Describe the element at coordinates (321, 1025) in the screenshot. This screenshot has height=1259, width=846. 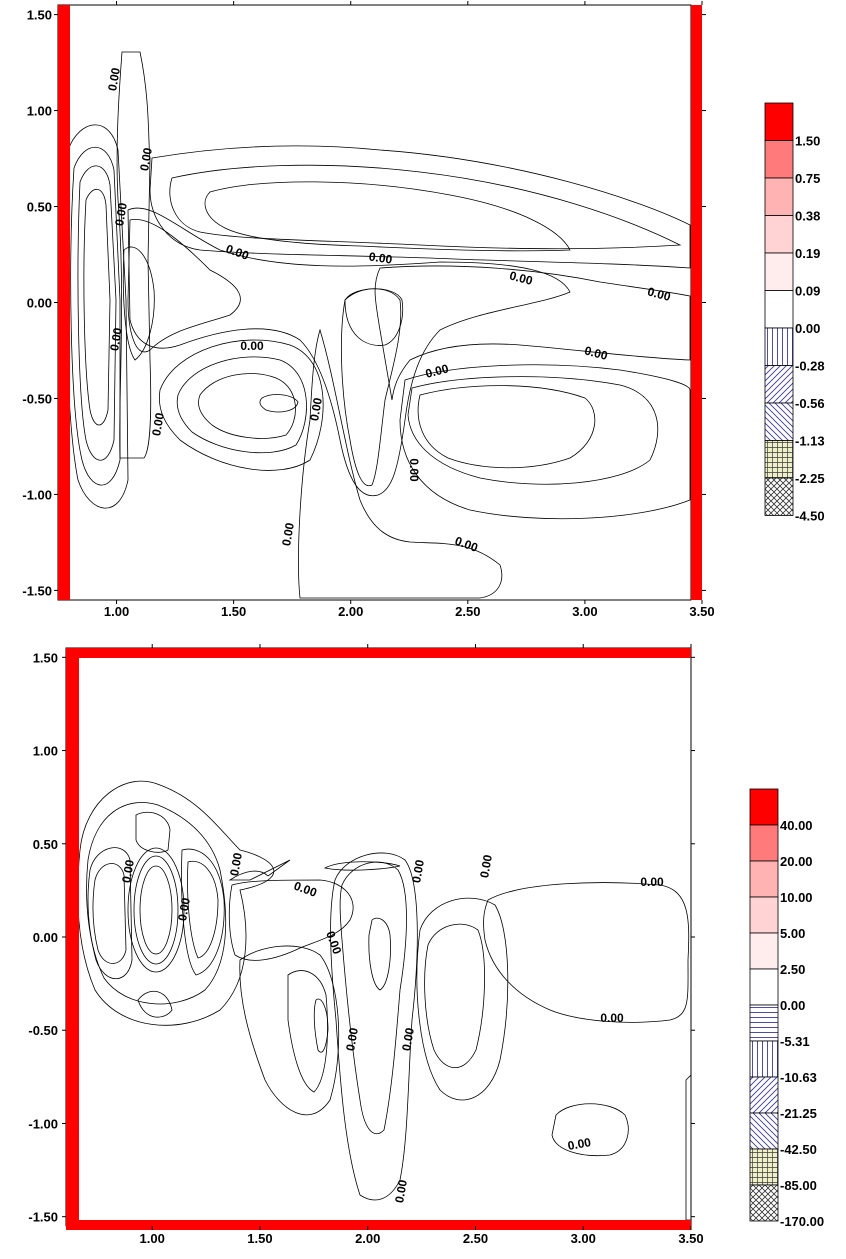
I see `bottom-island-mid-l3` at that location.